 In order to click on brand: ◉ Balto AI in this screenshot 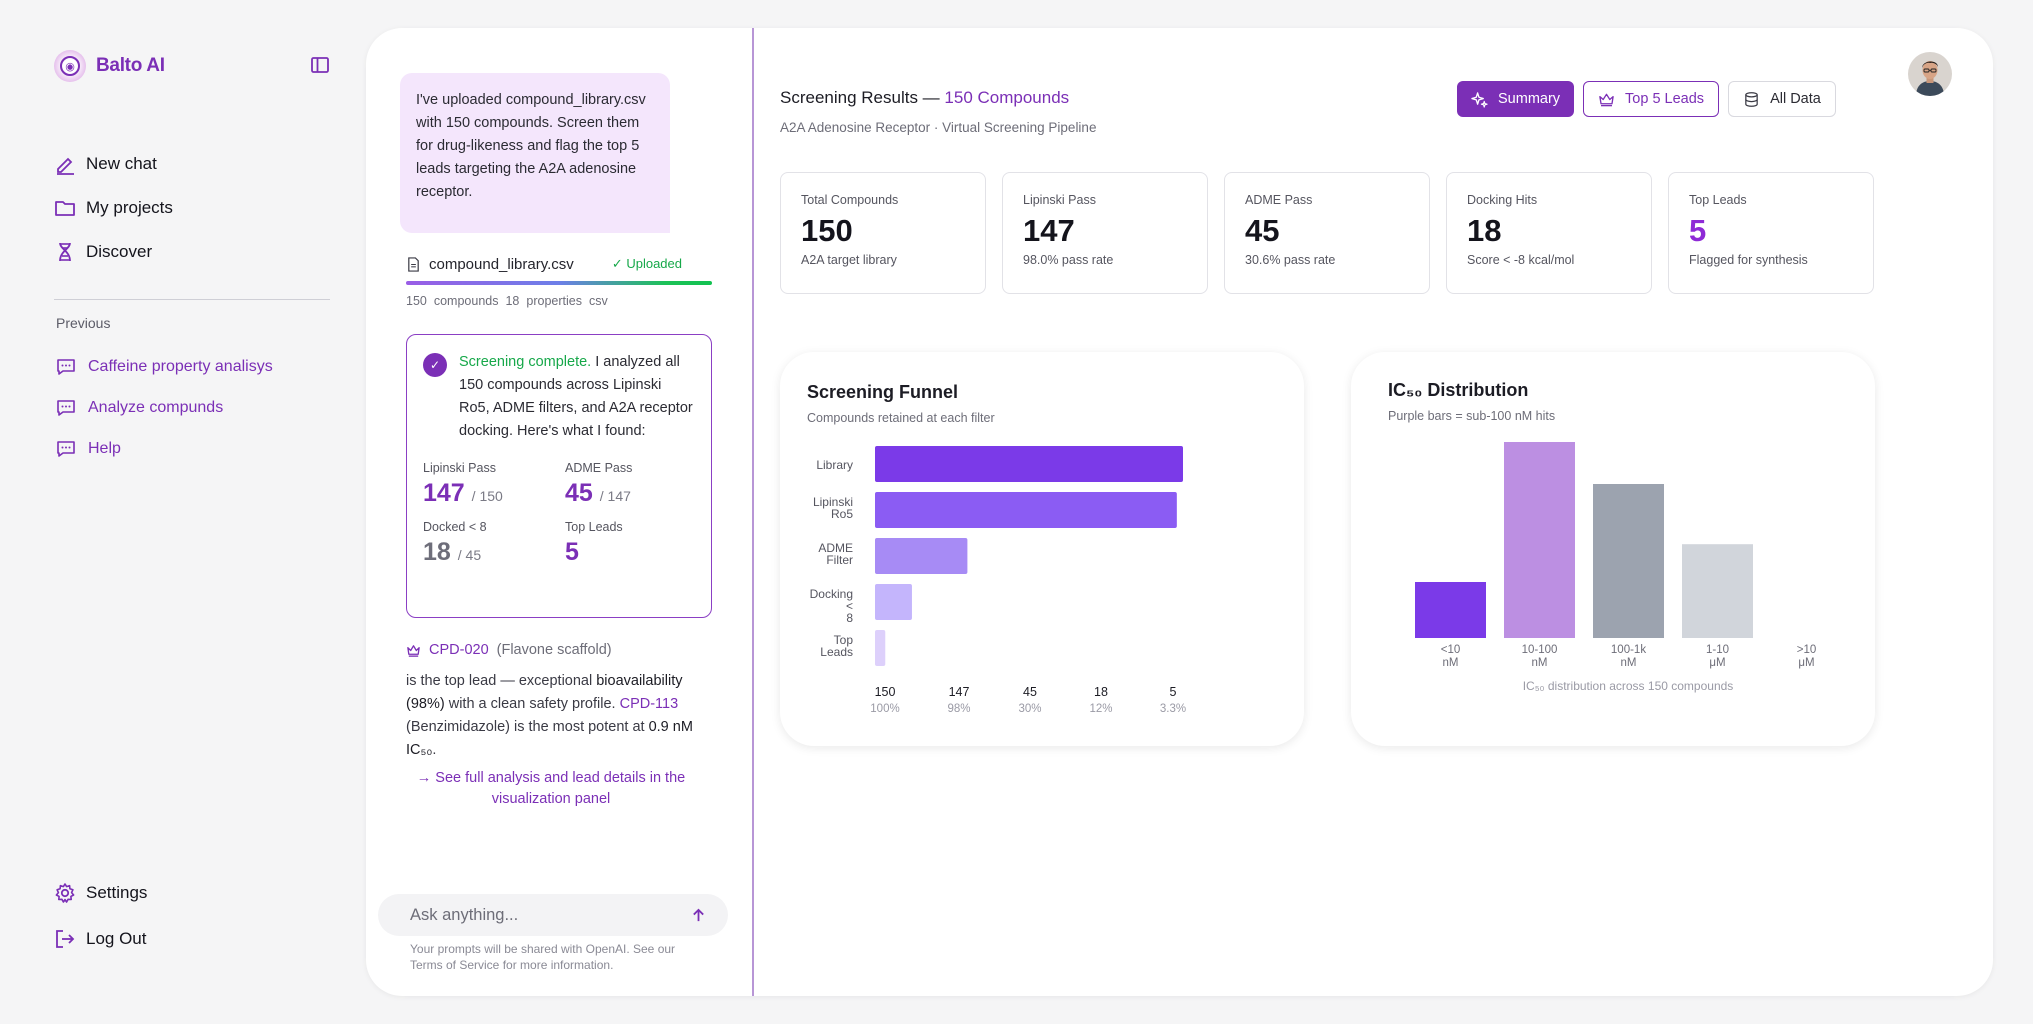, I will do `click(109, 66)`.